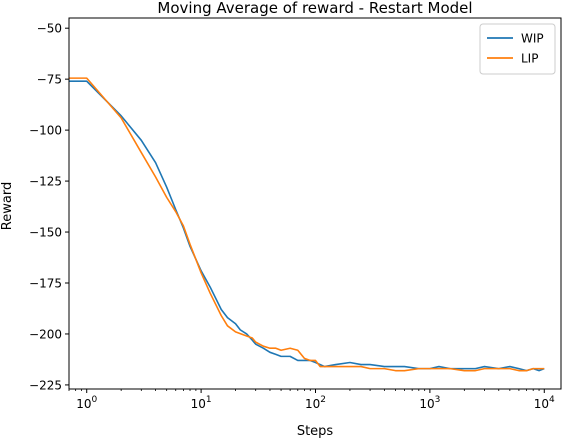  What do you see at coordinates (86, 403) in the screenshot?
I see `x-tick-label: 10⁰` at bounding box center [86, 403].